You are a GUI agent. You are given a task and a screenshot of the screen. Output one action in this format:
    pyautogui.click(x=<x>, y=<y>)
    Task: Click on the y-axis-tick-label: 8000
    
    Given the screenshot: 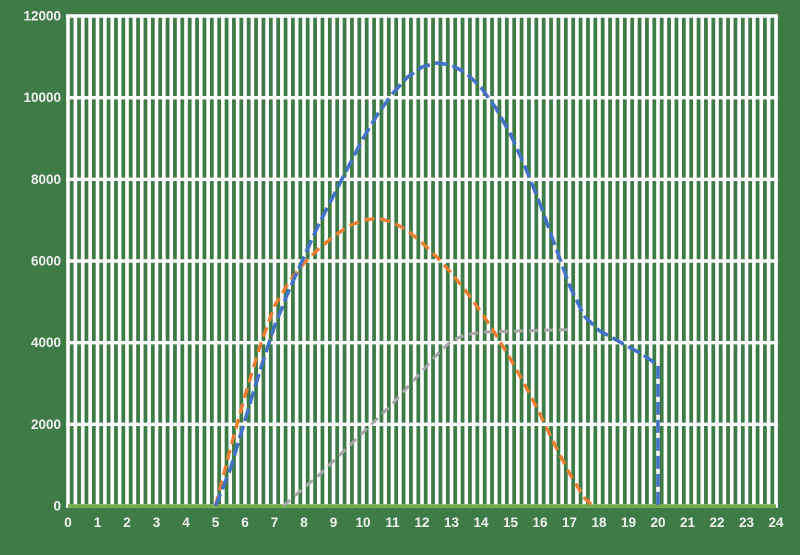 What is the action you would take?
    pyautogui.click(x=46, y=179)
    